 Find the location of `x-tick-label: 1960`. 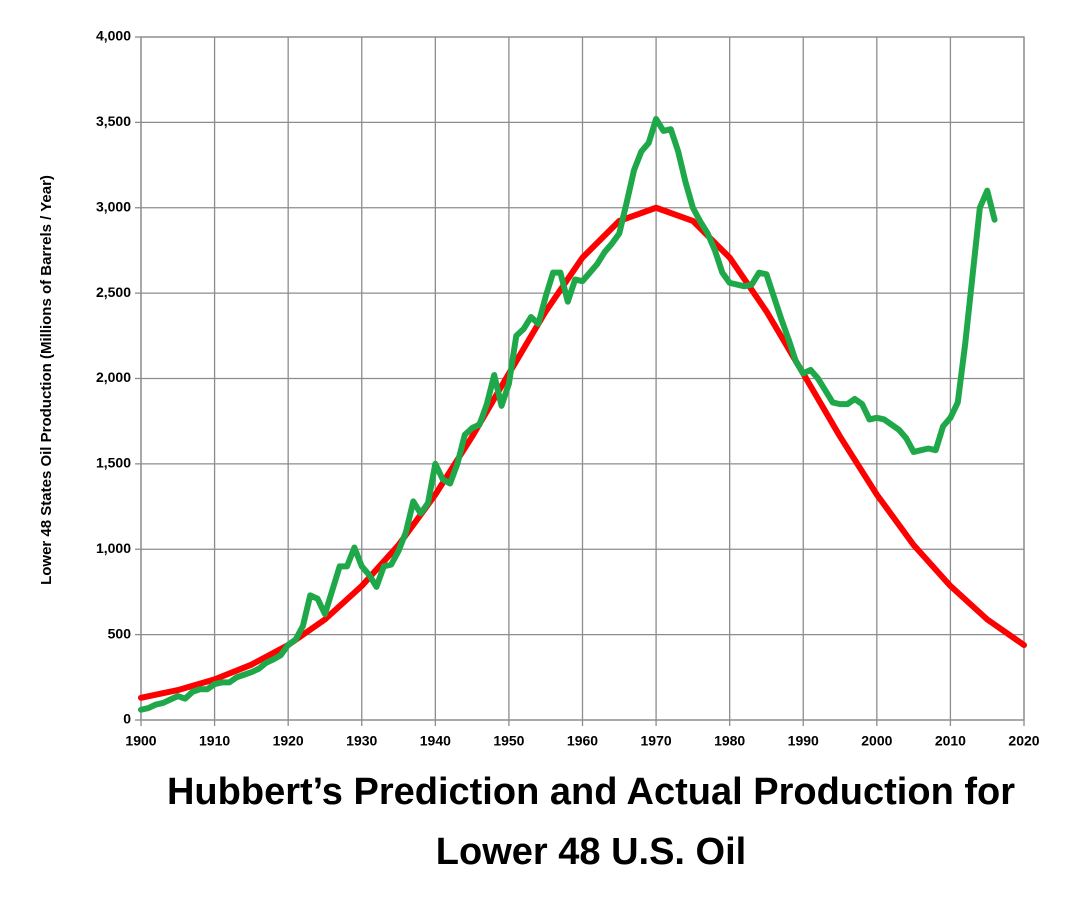

x-tick-label: 1960 is located at coordinates (582, 741).